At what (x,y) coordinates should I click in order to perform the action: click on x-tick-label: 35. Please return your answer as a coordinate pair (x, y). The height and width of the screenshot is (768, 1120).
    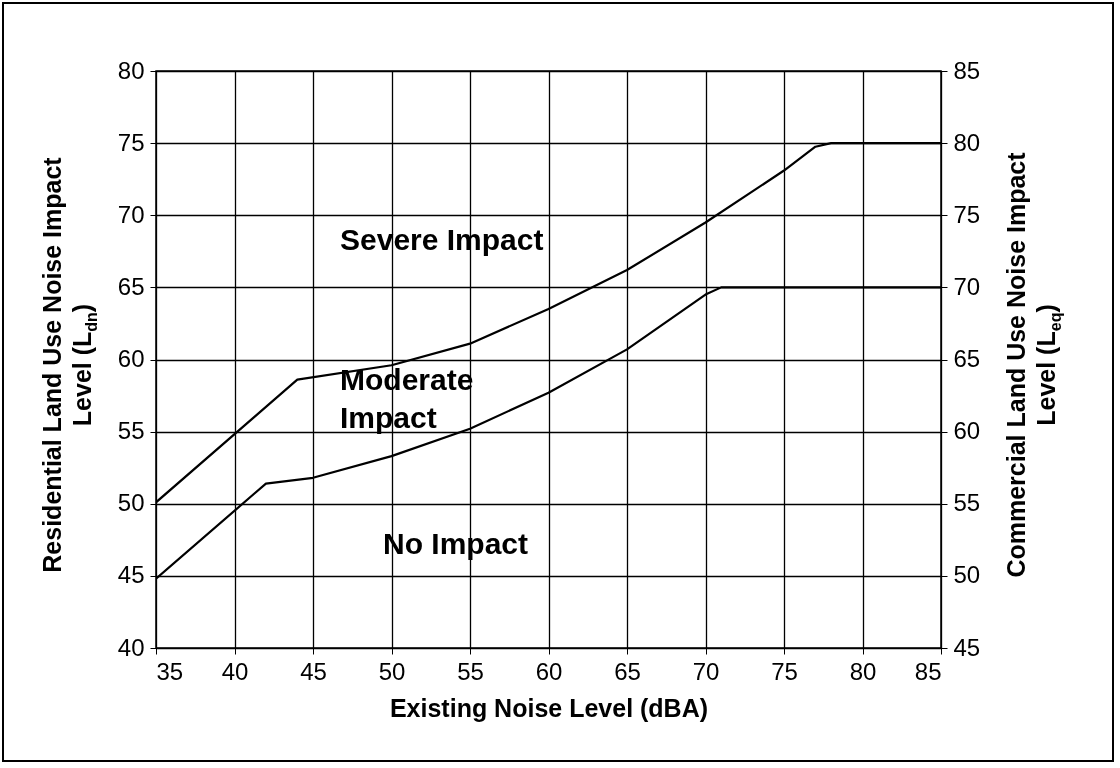
    Looking at the image, I should click on (170, 671).